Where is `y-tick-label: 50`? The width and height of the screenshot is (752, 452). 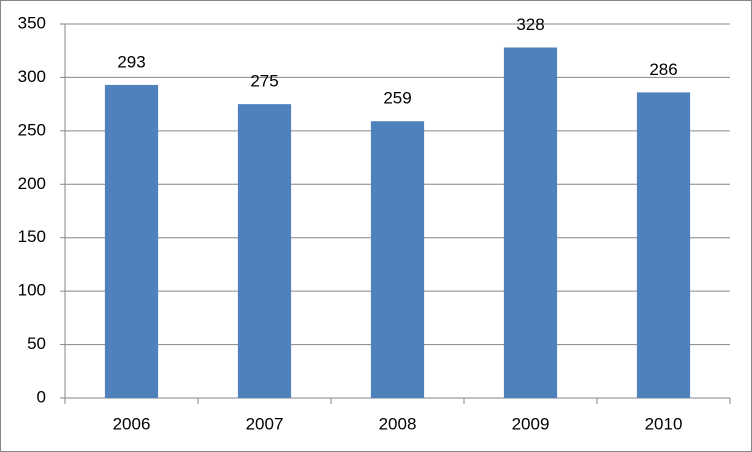 y-tick-label: 50 is located at coordinates (36, 343).